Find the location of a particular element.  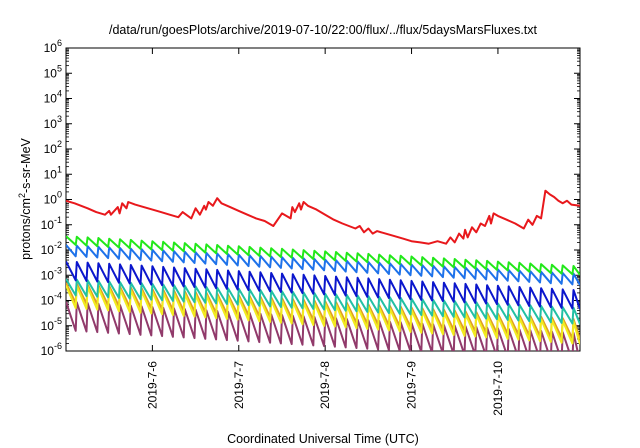

x-tick-label: 2019-7-9 is located at coordinates (412, 385).